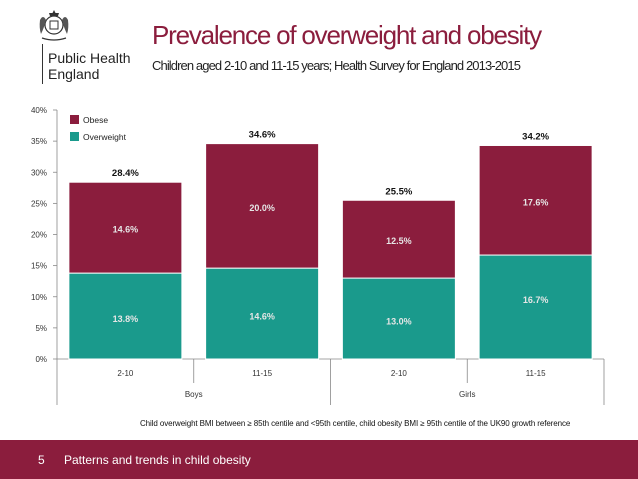 The image size is (638, 479). What do you see at coordinates (347, 35) in the screenshot?
I see `page-title: Prevalence of overweight and obesity` at bounding box center [347, 35].